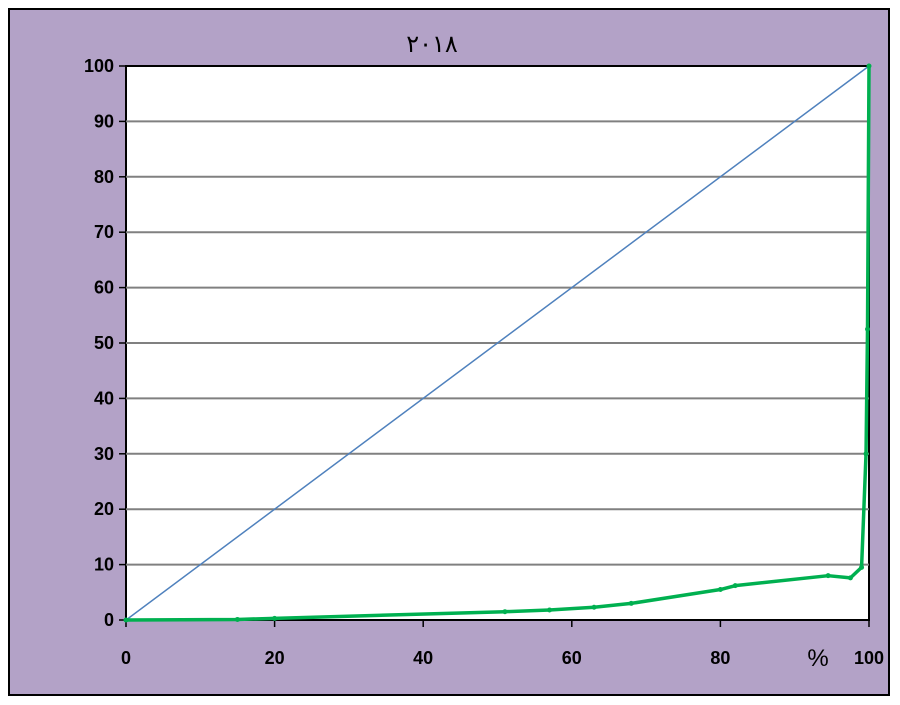  Describe the element at coordinates (109, 620) in the screenshot. I see `y-tick-label: 0` at that location.